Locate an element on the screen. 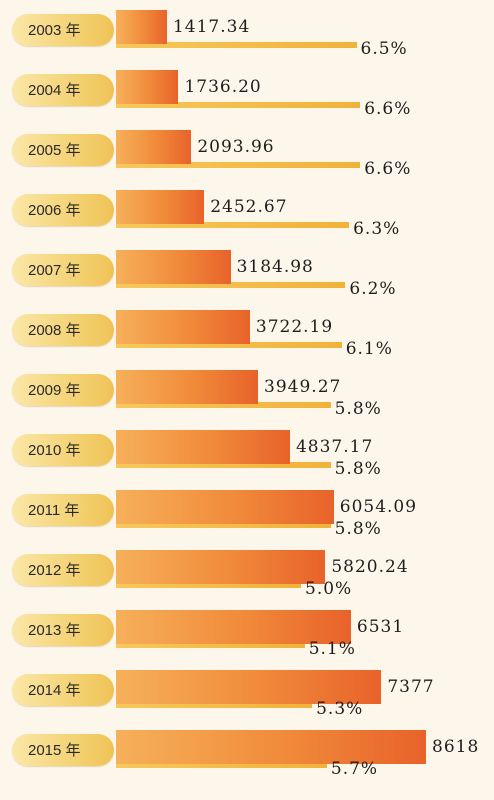 This screenshot has width=494, height=800. chart-row: 2003 年 1417.34 6.5% is located at coordinates (247, 36).